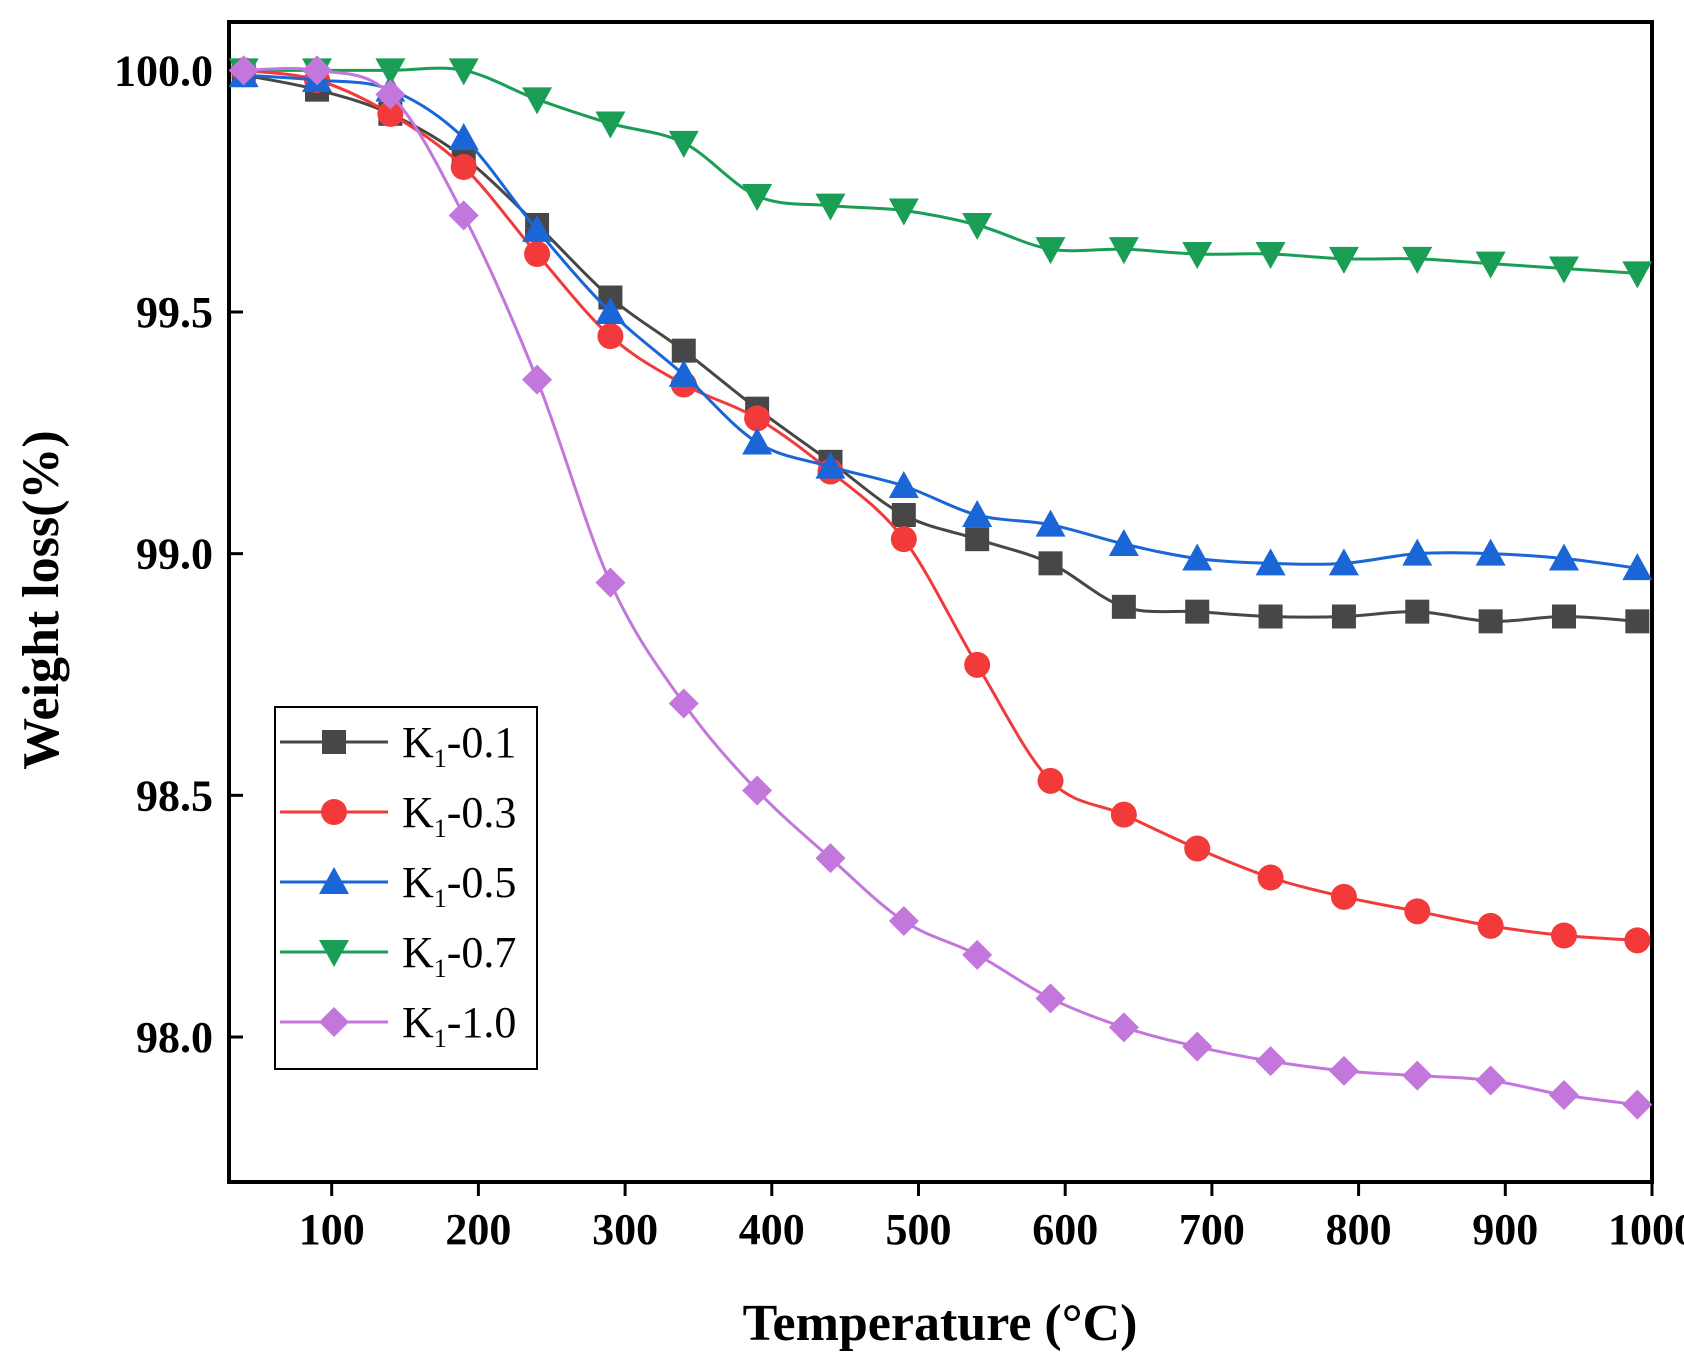  What do you see at coordinates (918, 1229) in the screenshot?
I see `x-tick-label: 500` at bounding box center [918, 1229].